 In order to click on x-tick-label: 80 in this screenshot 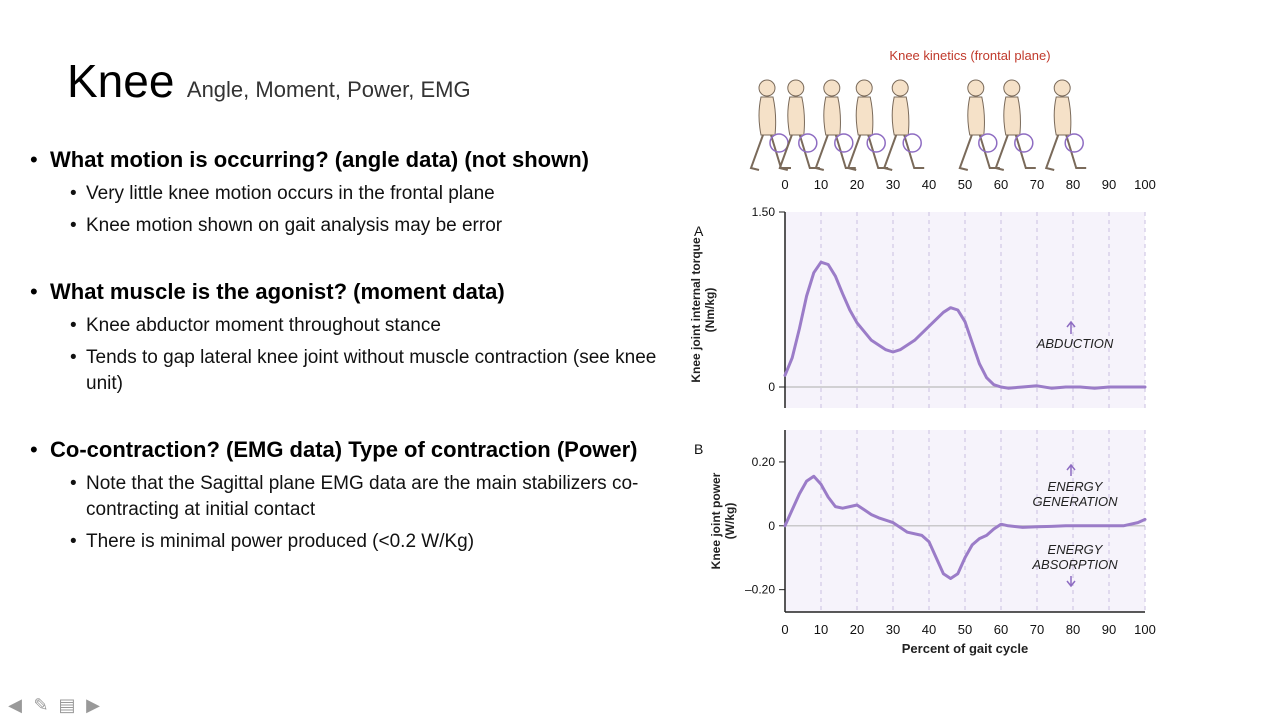, I will do `click(1073, 629)`.